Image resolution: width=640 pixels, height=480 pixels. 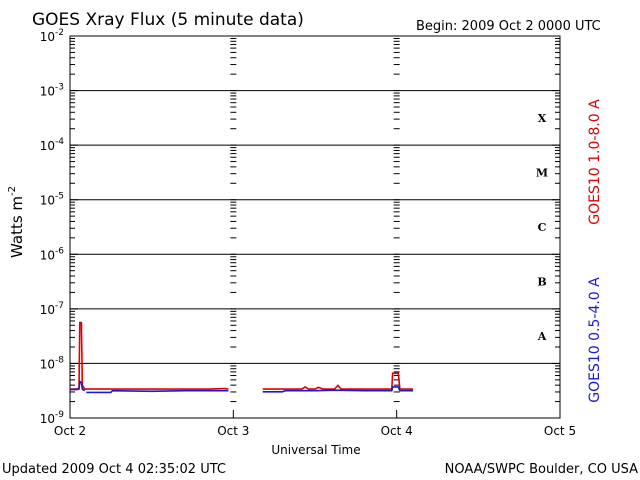 What do you see at coordinates (233, 431) in the screenshot?
I see `x-tick-label: Oct 3` at bounding box center [233, 431].